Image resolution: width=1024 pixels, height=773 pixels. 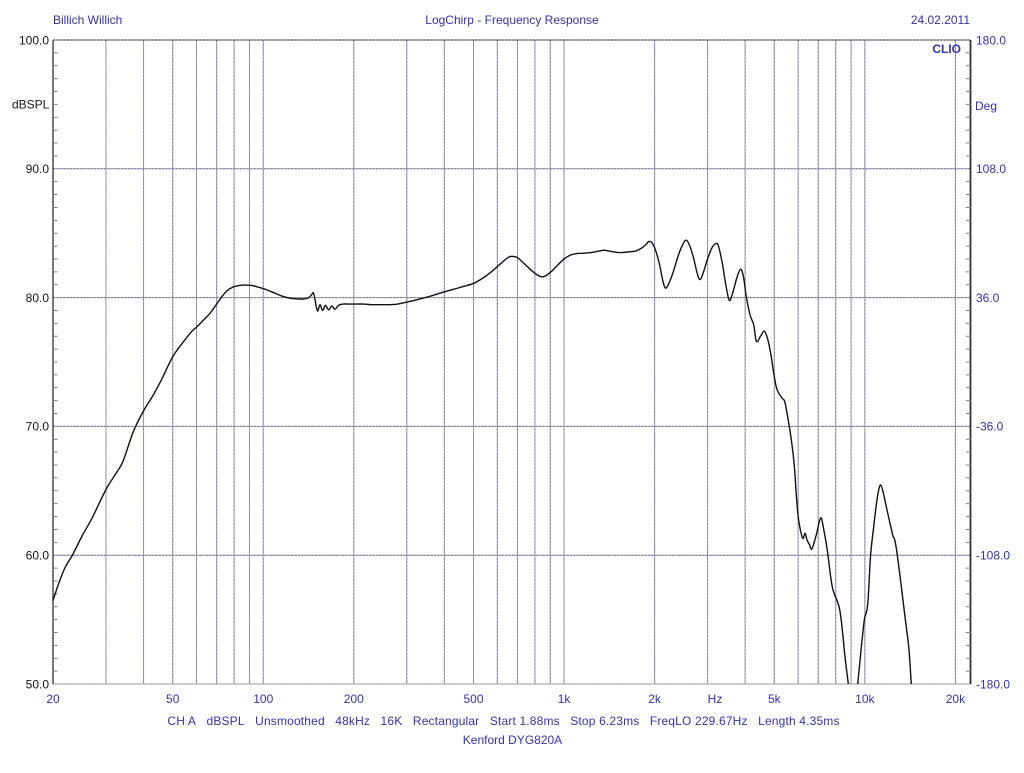 What do you see at coordinates (512, 740) in the screenshot?
I see `svg-text: Kenford DYG820A` at bounding box center [512, 740].